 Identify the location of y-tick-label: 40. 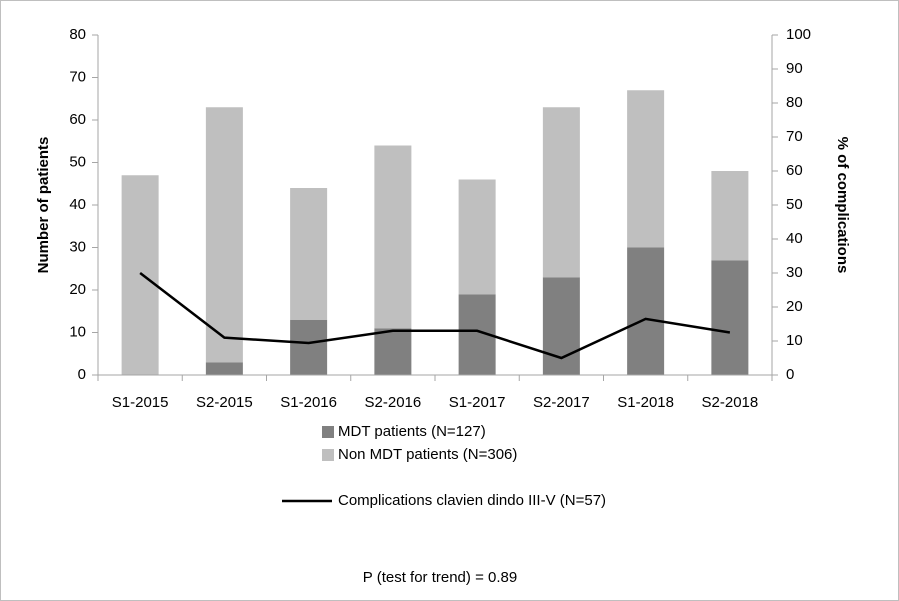
(77, 204).